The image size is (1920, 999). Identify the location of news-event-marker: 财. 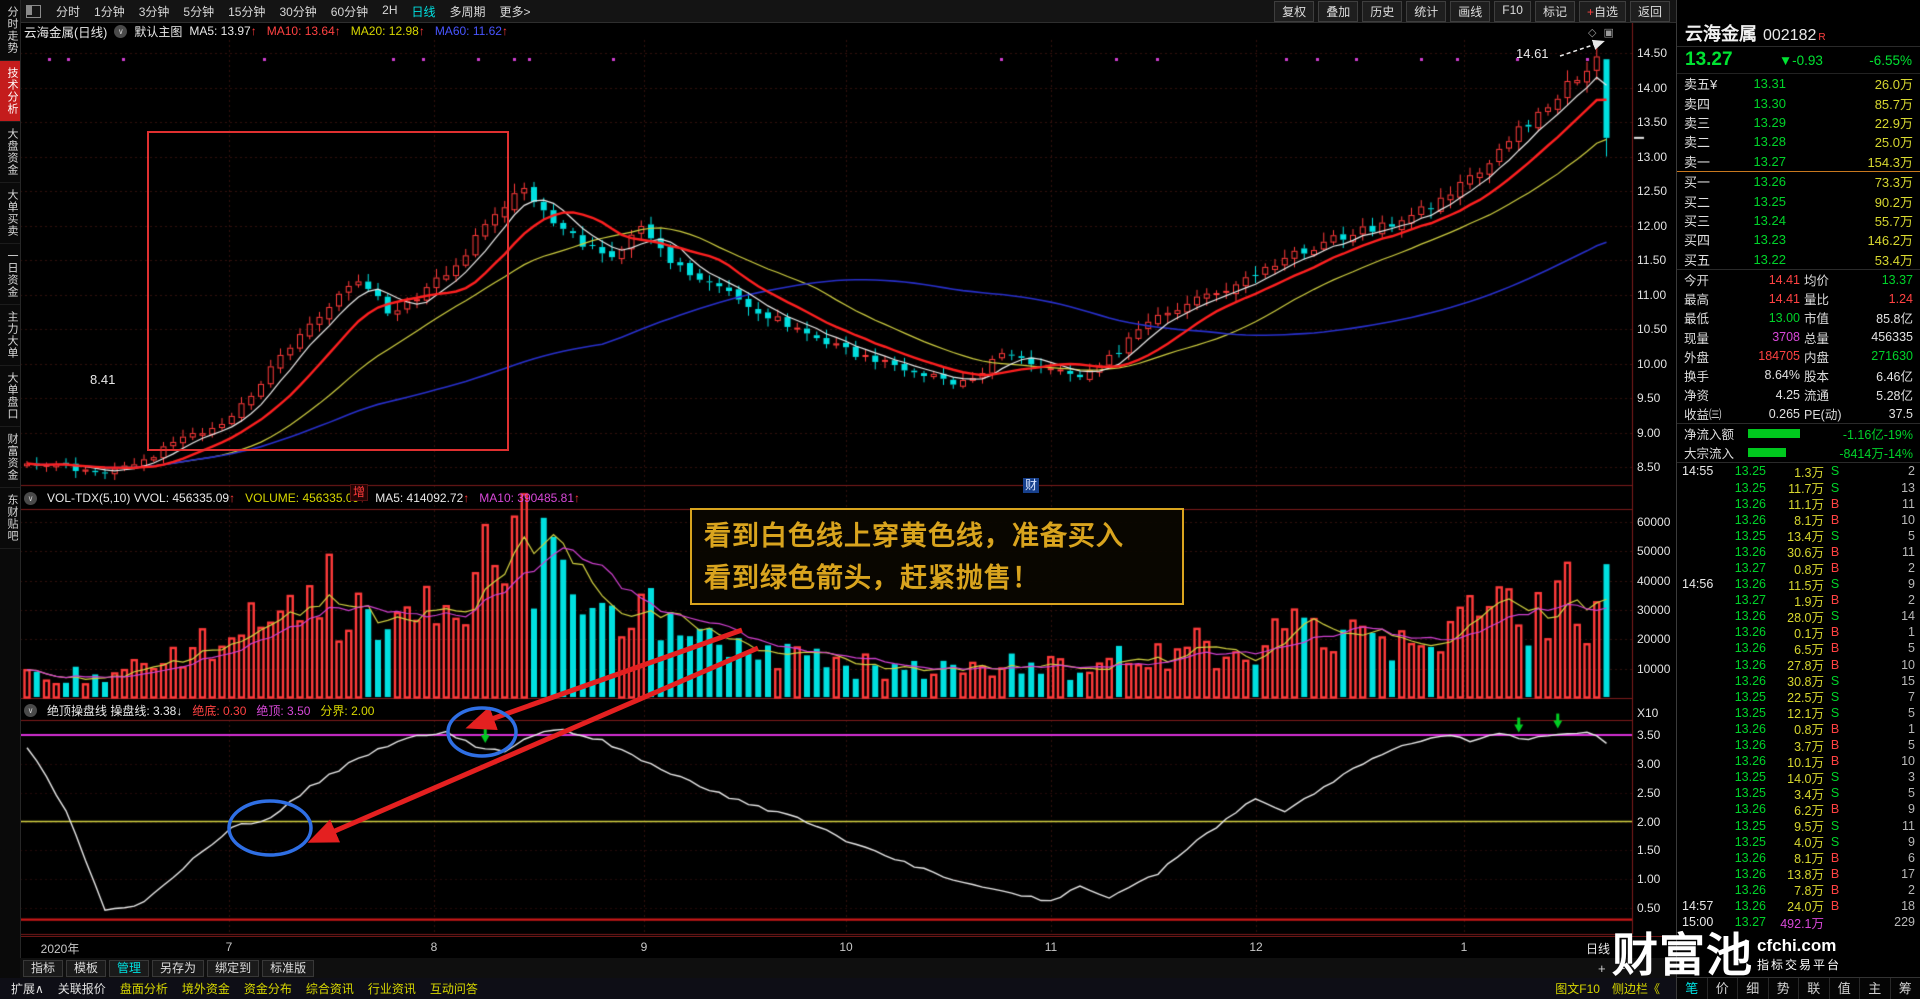
(1031, 485).